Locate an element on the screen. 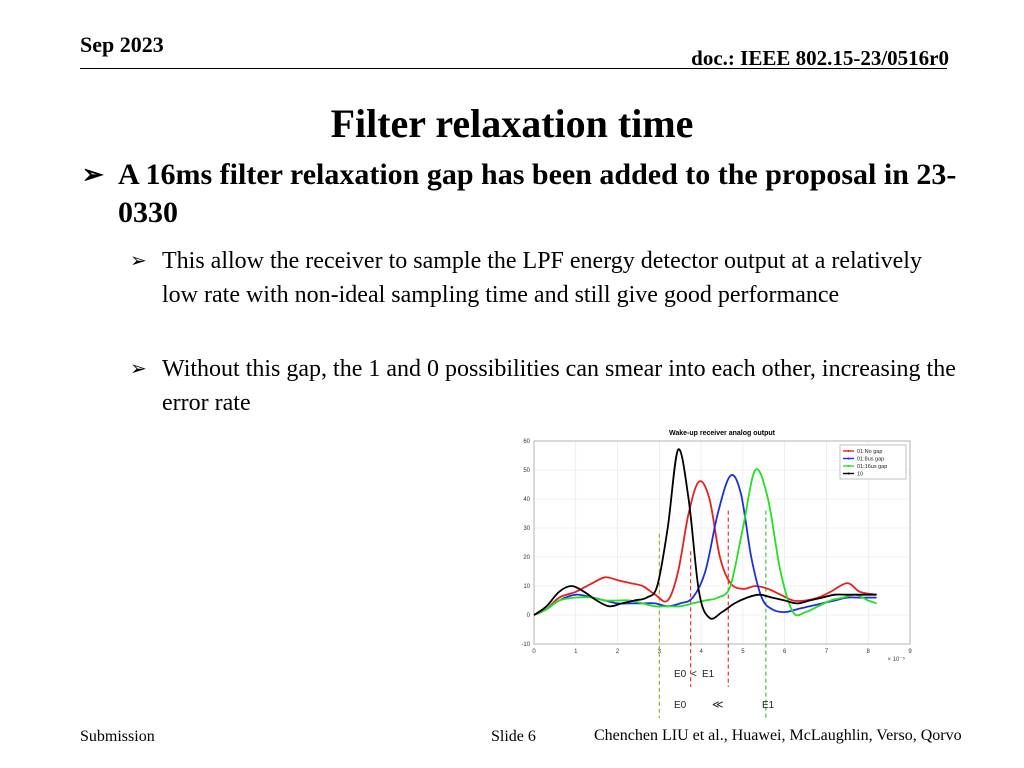 This screenshot has width=1024, height=768. y-tick-label: 0 is located at coordinates (529, 616).